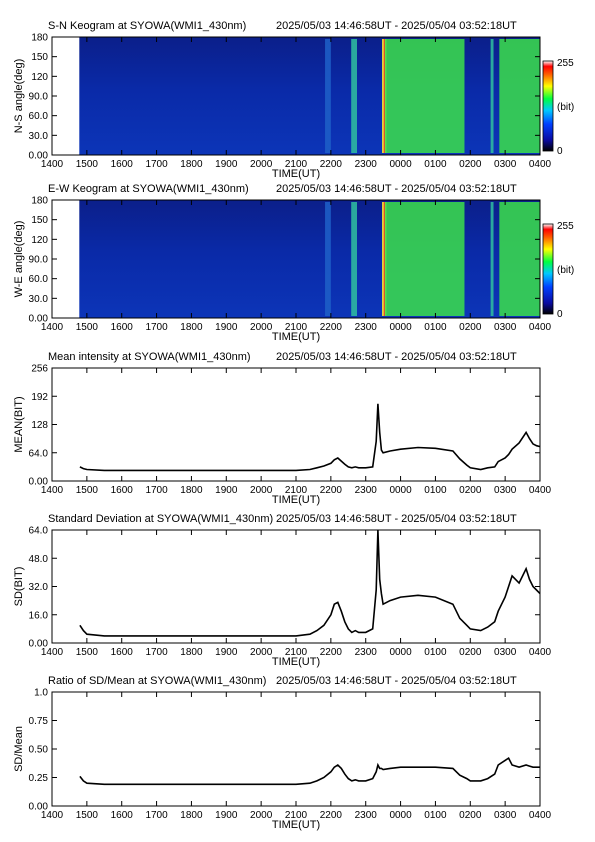 The height and width of the screenshot is (842, 595). I want to click on colorbar, so click(548, 269).